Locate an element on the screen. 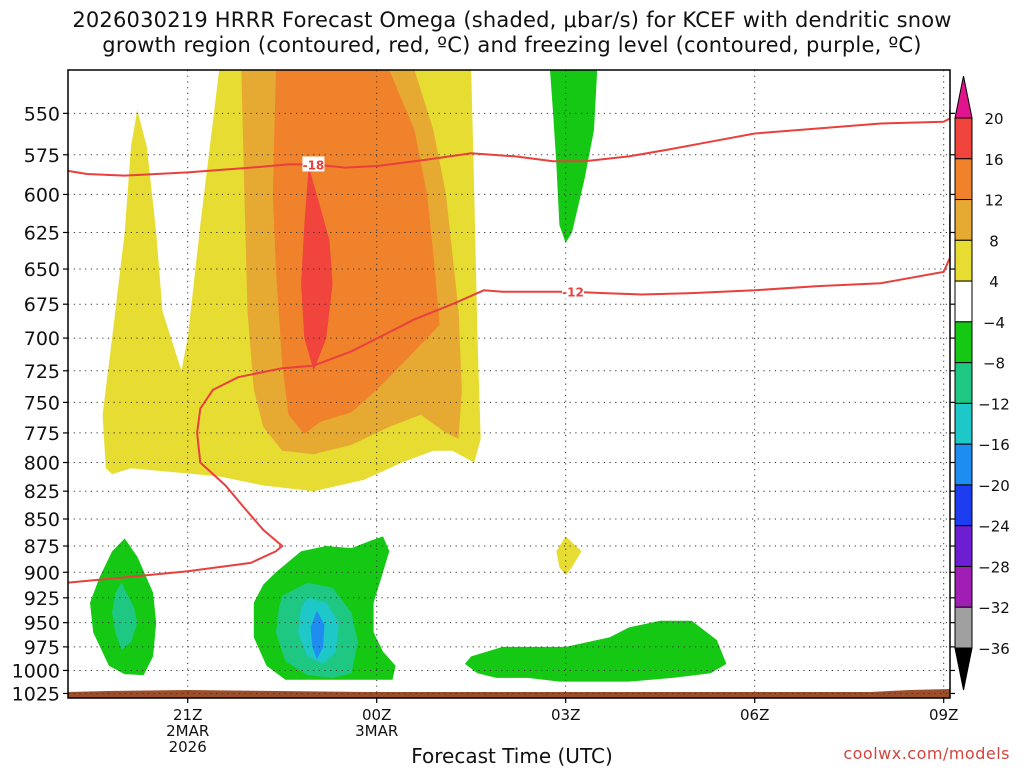 The width and height of the screenshot is (1024, 768). colorbar-label: 16 is located at coordinates (993, 160).